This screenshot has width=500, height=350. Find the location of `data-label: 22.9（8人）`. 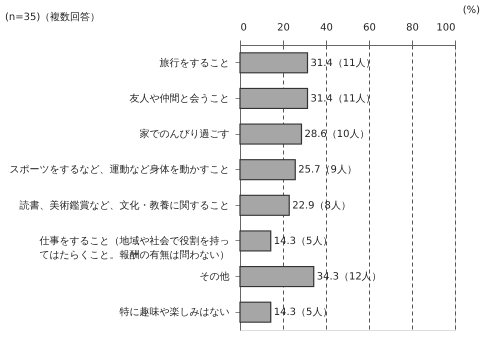

data-label: 22.9（8人） is located at coordinates (321, 206).